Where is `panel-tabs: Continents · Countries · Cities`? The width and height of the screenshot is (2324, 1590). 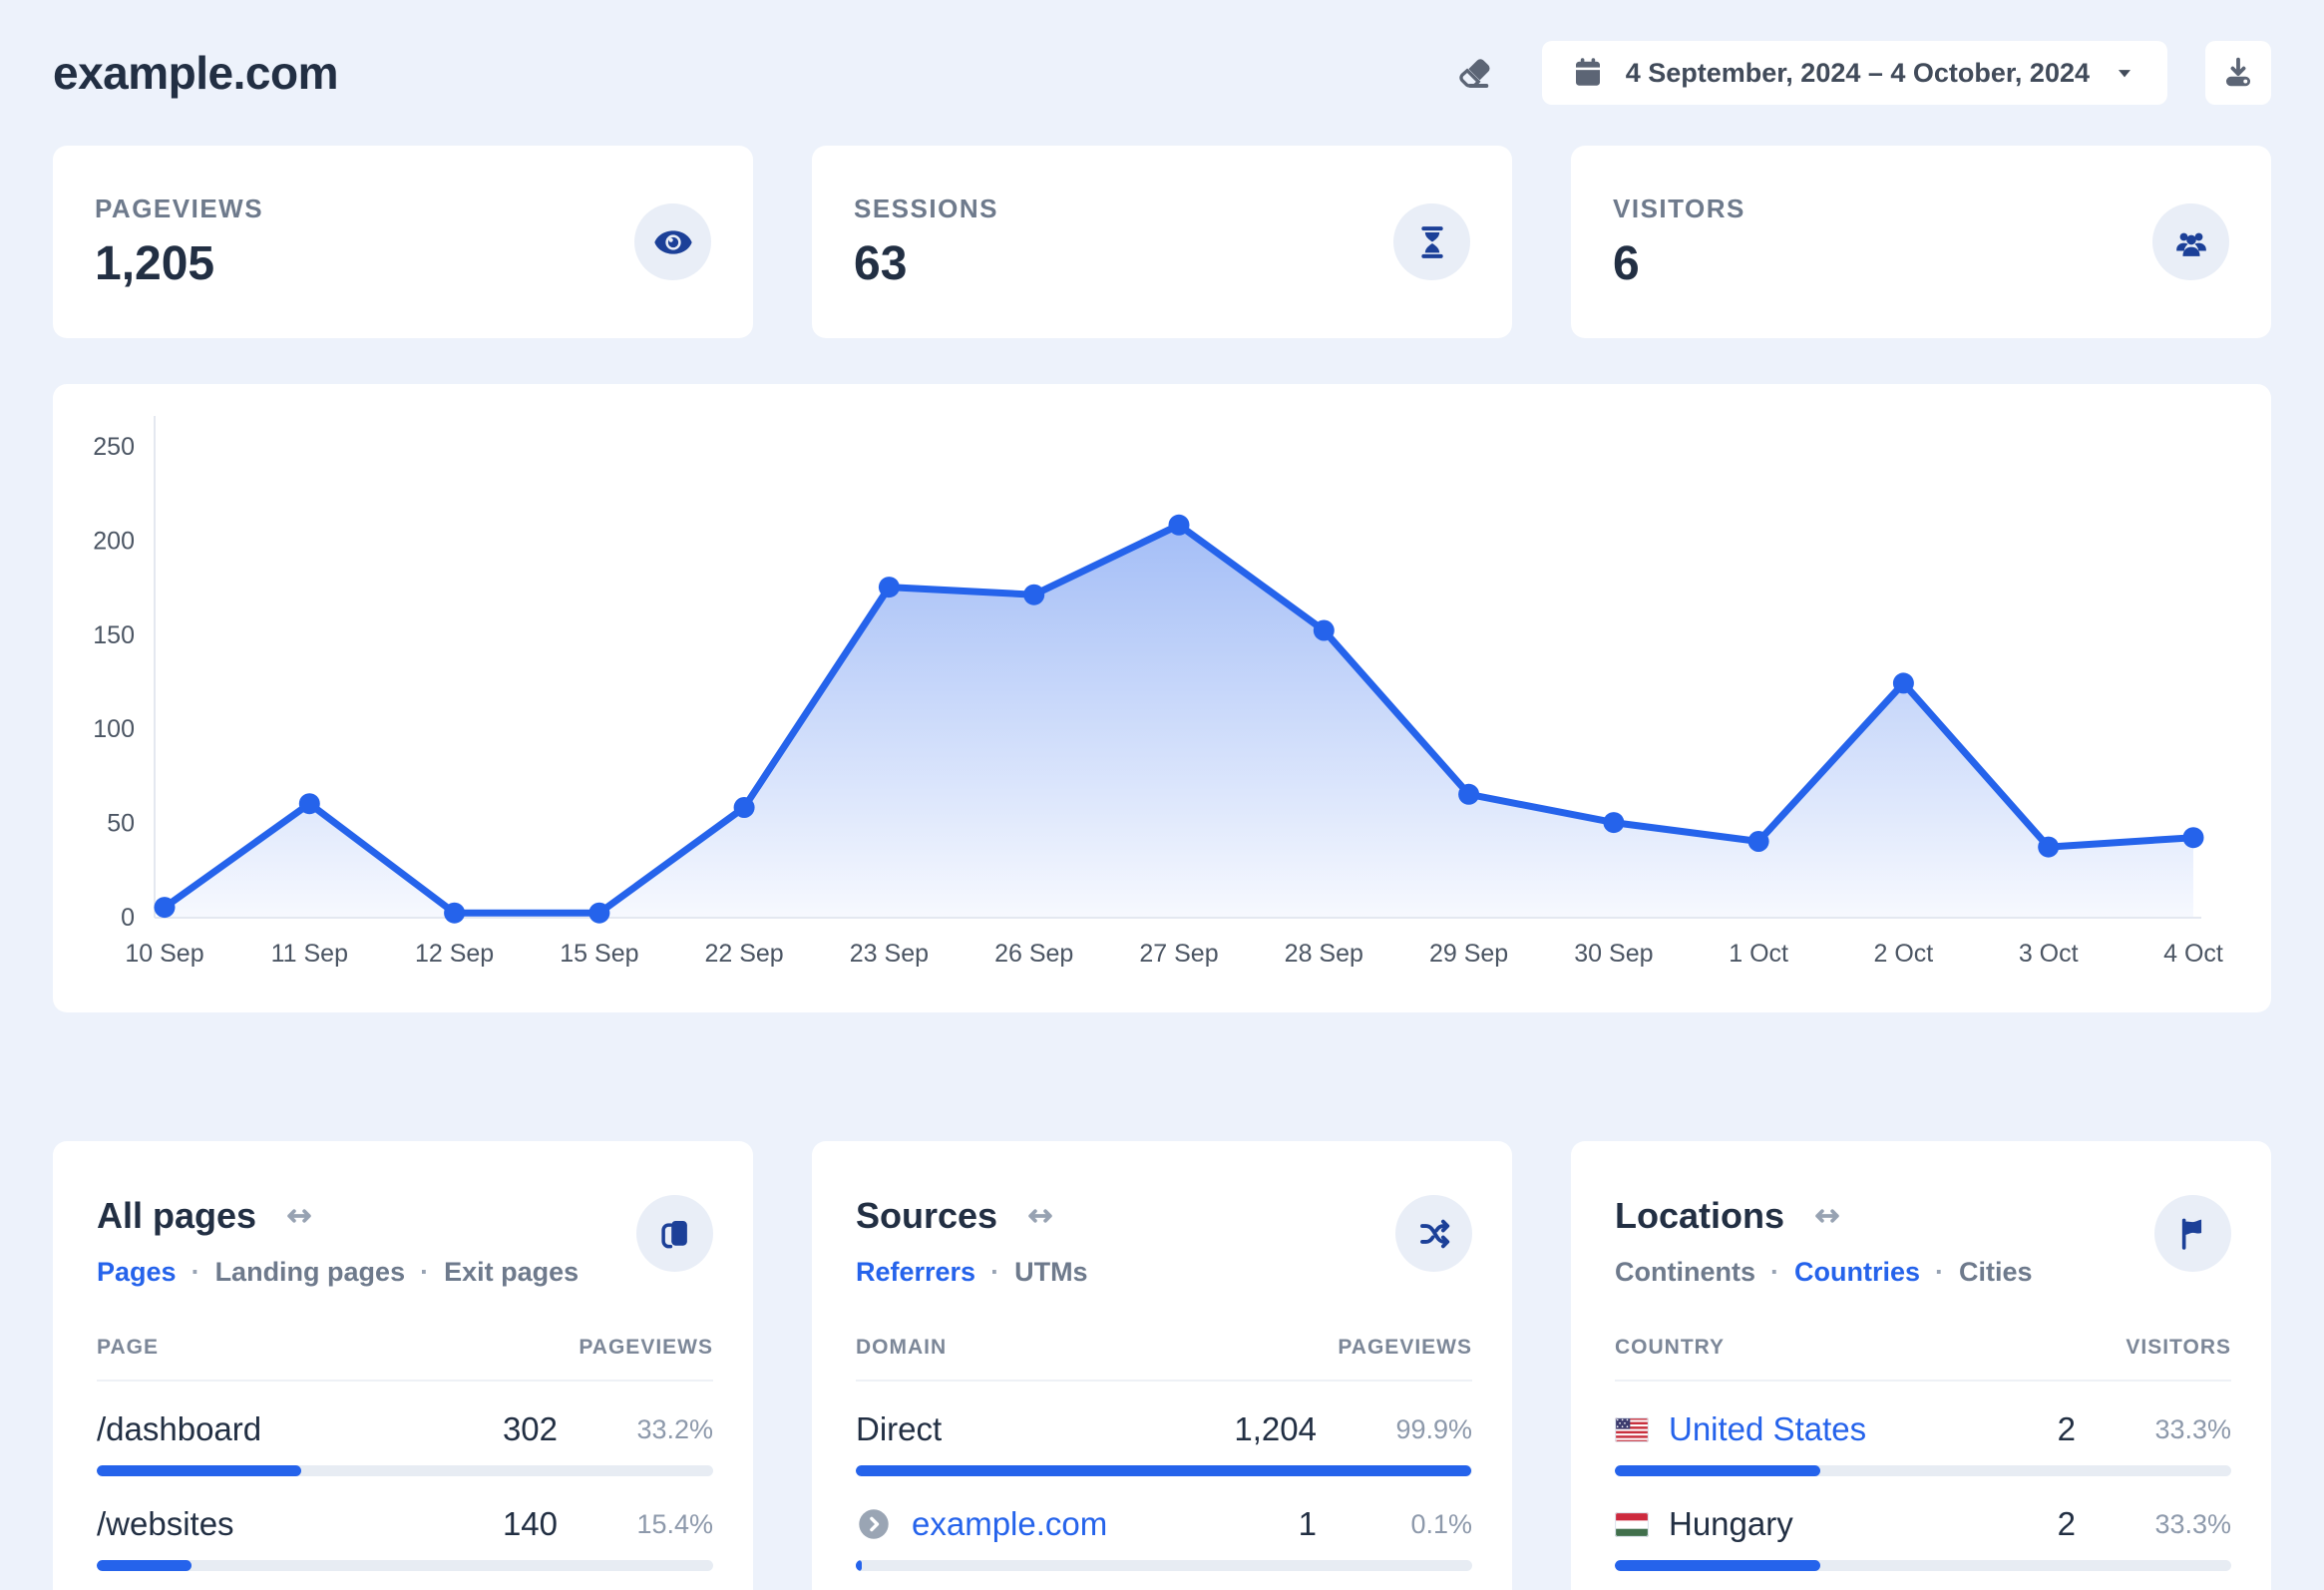
panel-tabs: Continents · Countries · Cities is located at coordinates (1824, 1272).